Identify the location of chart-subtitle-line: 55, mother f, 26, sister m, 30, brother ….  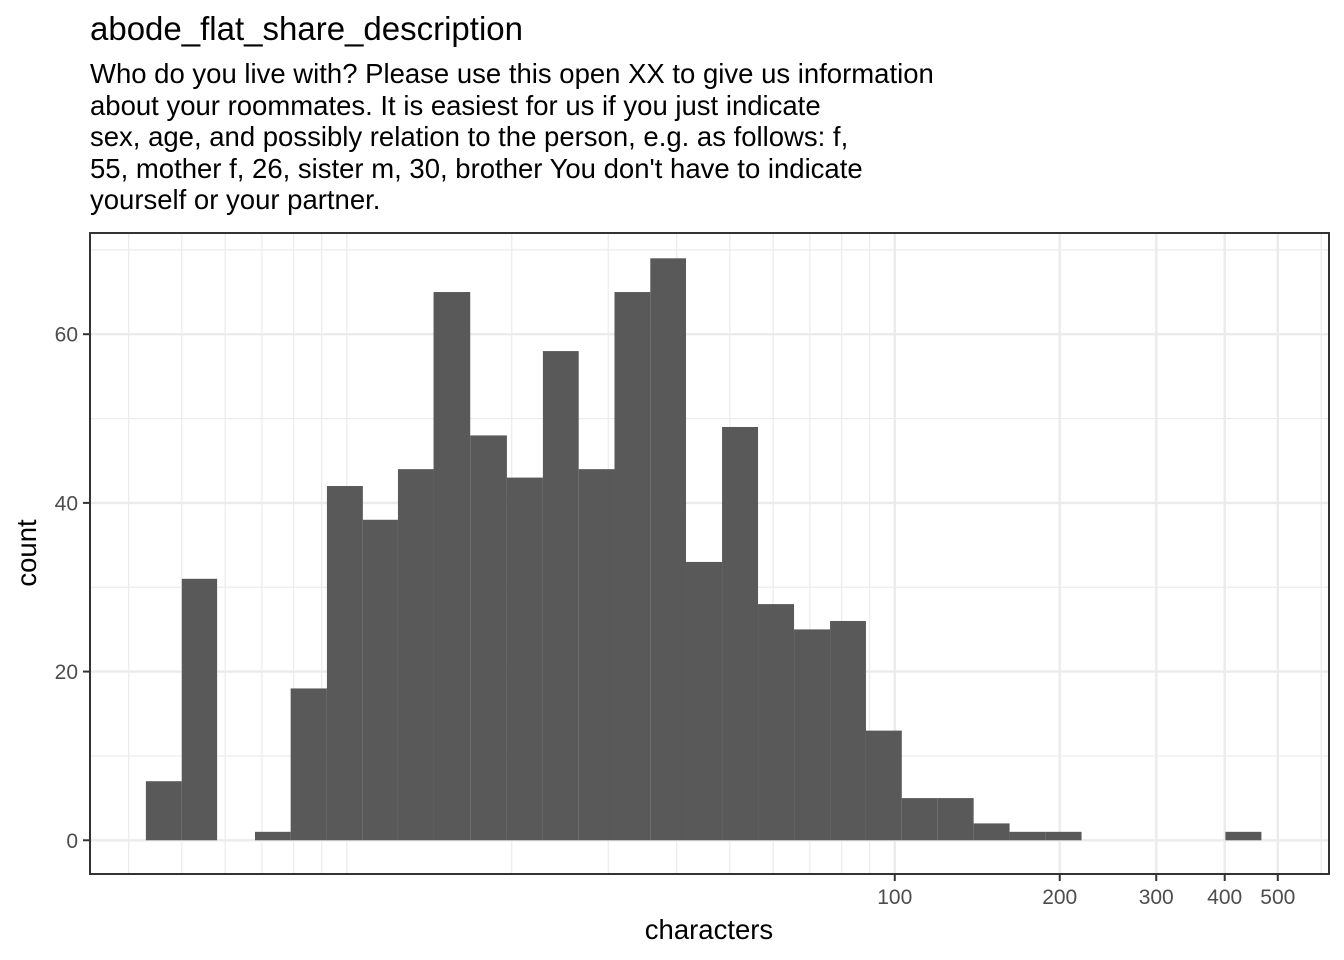
(476, 168).